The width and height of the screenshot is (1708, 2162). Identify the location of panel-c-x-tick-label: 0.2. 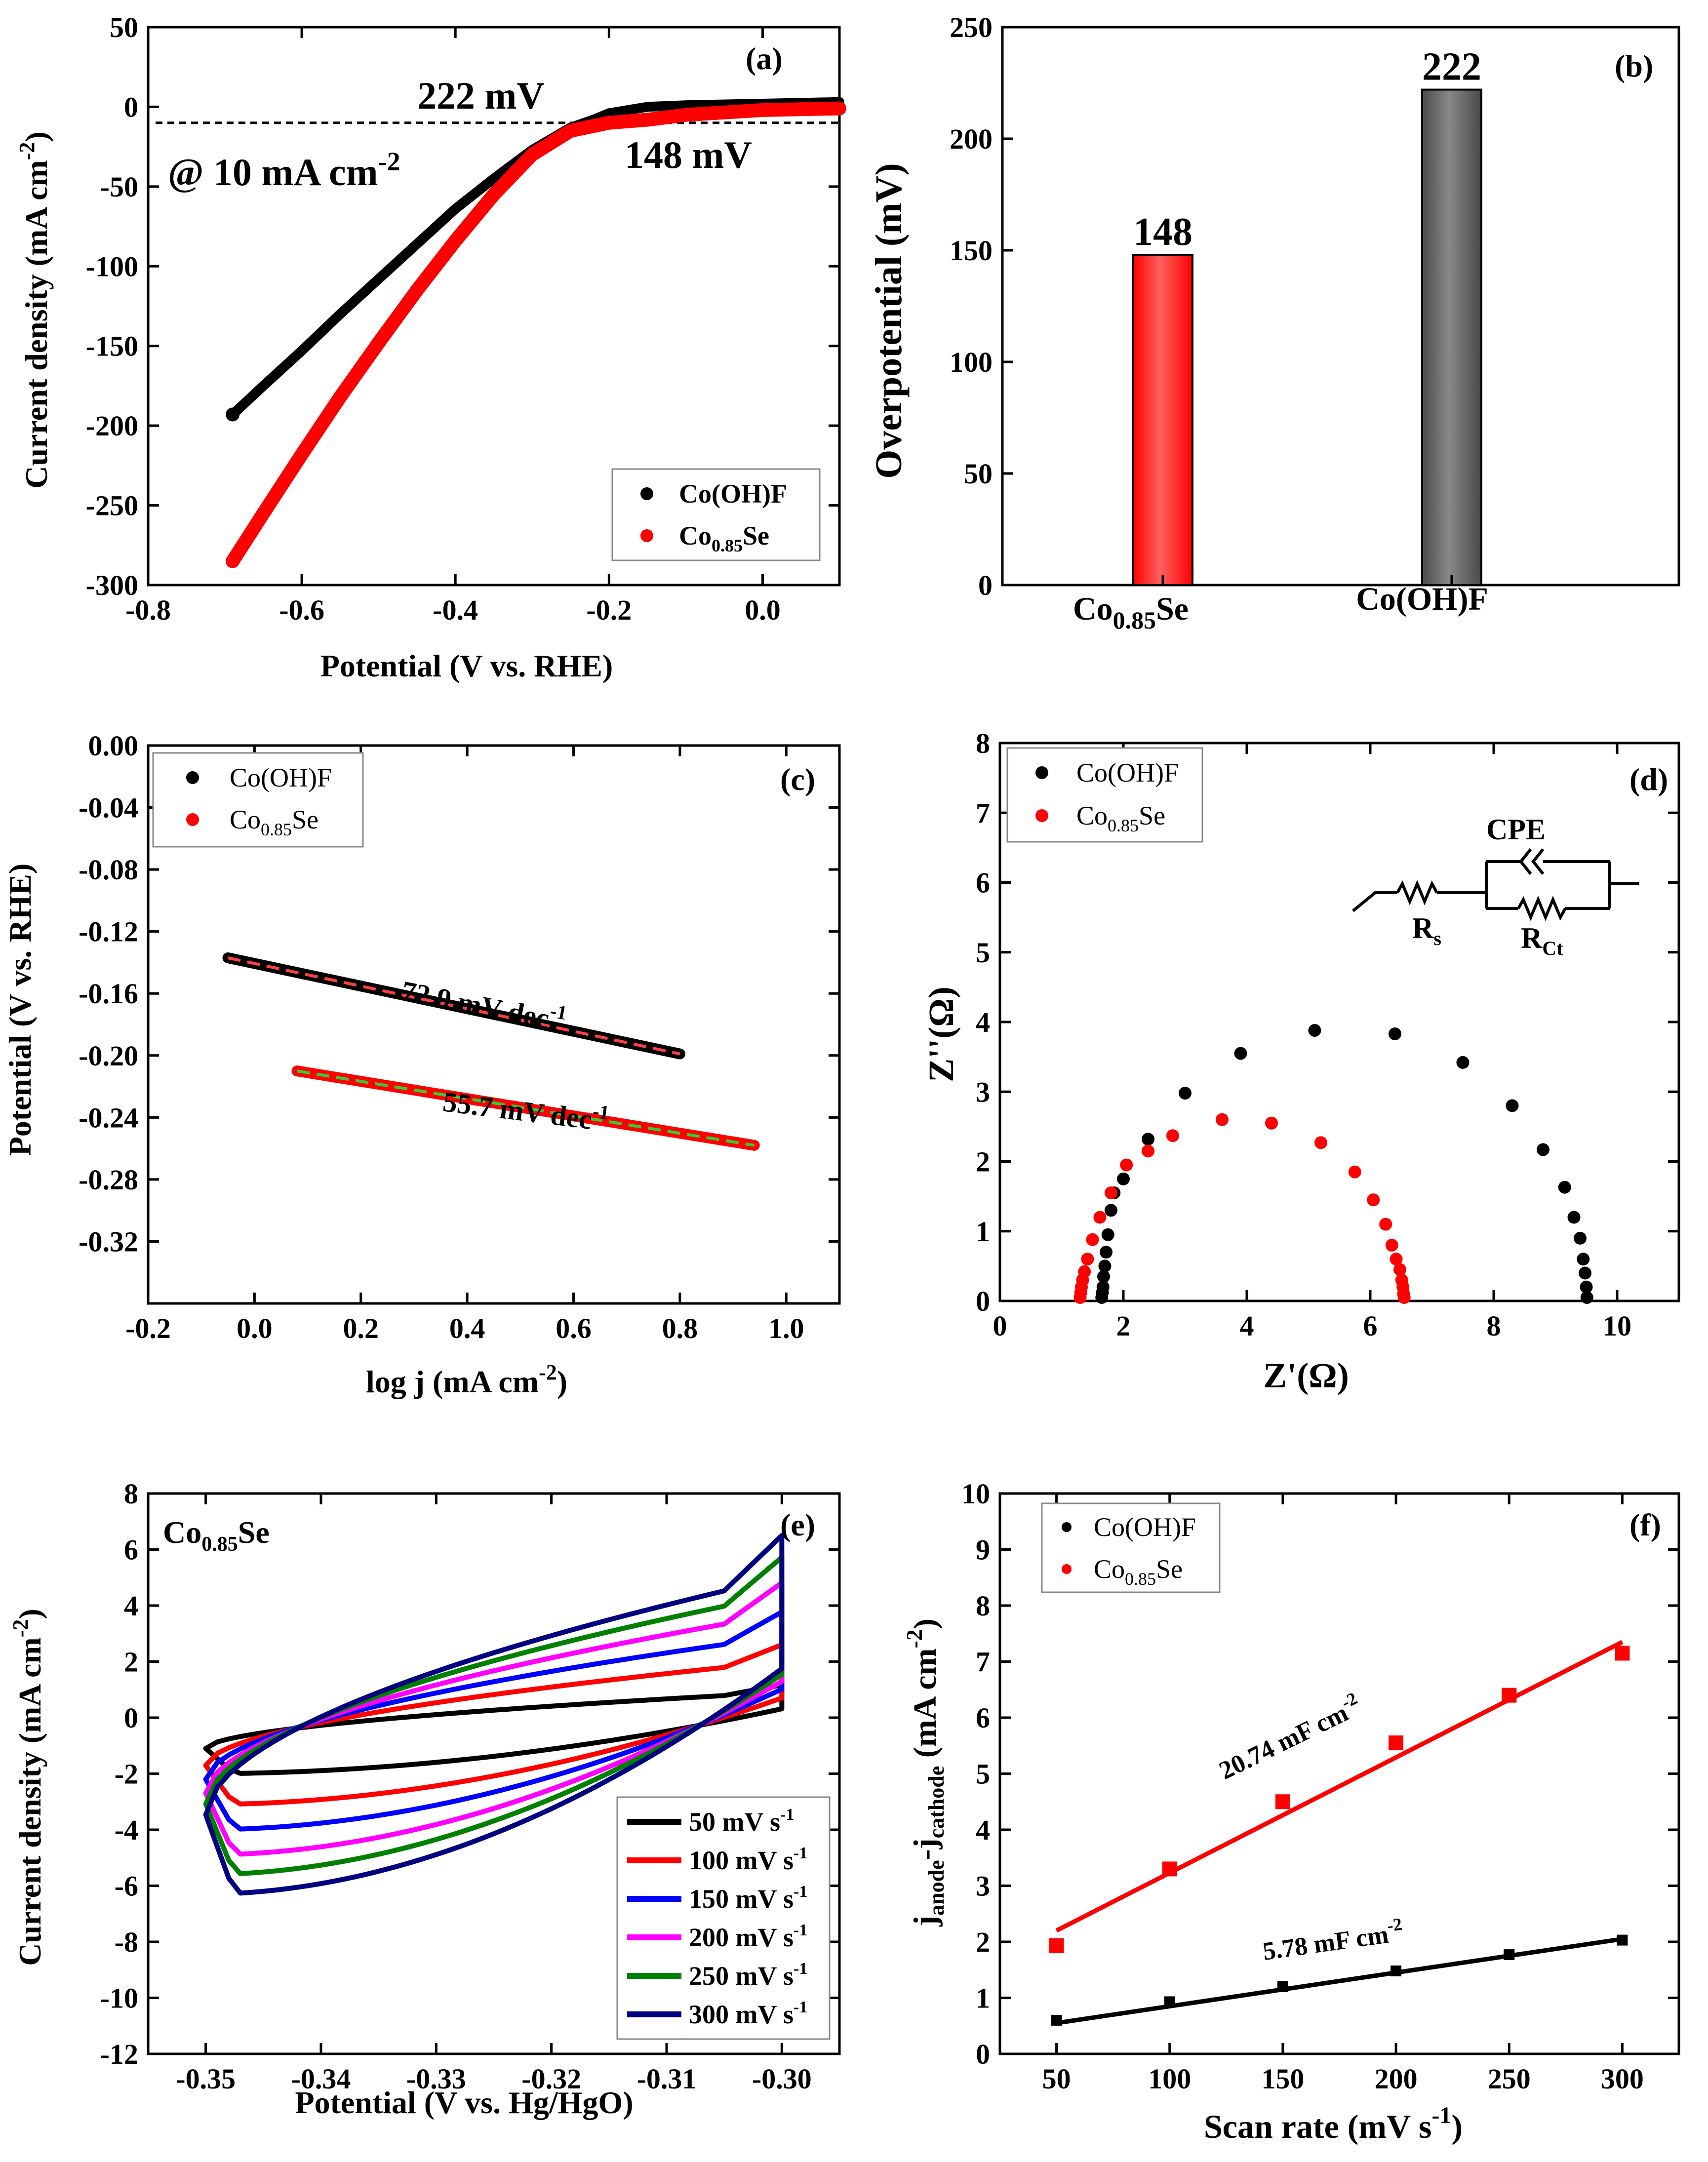
(361, 1328).